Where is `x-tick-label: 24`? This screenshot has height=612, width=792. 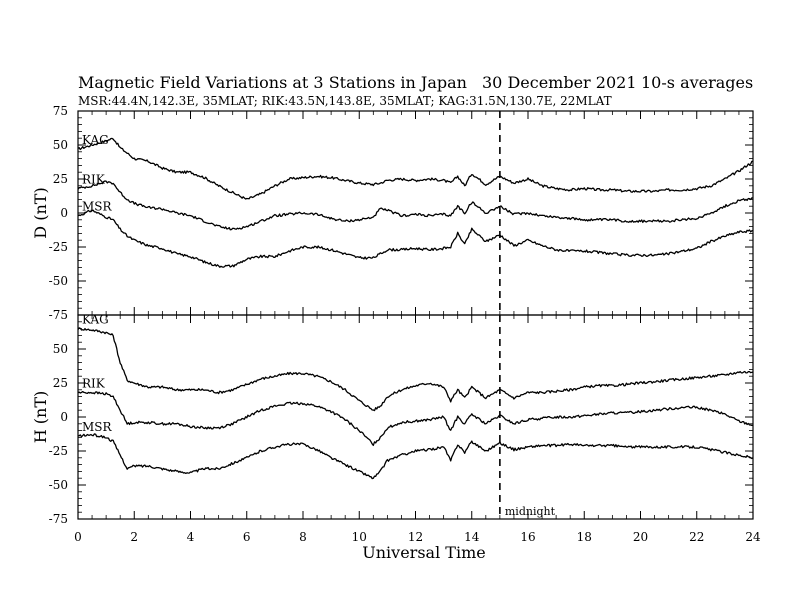 x-tick-label: 24 is located at coordinates (753, 537).